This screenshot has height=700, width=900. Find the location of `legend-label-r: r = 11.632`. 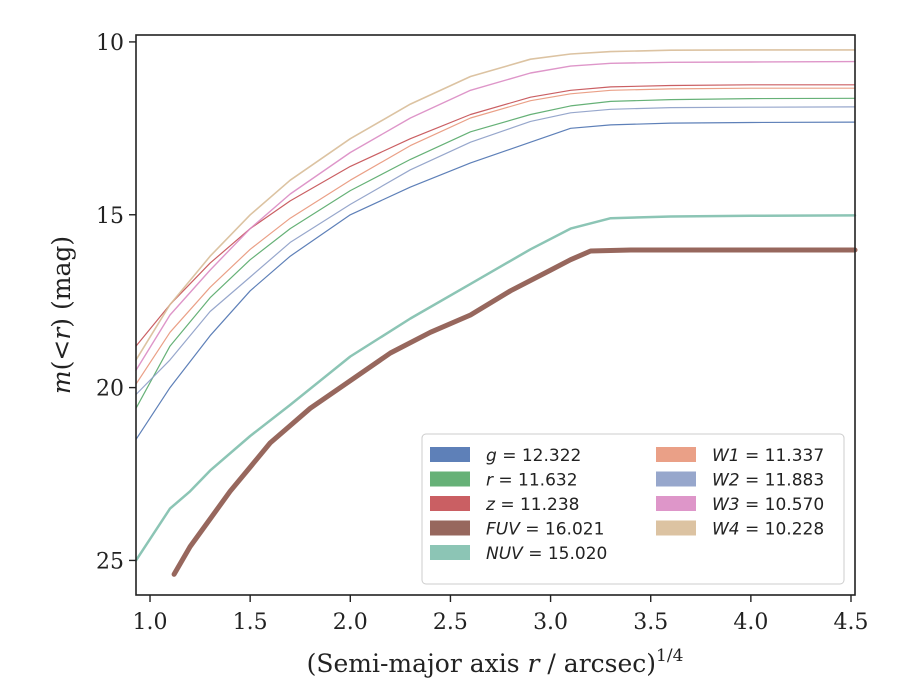

legend-label-r: r = 11.632 is located at coordinates (532, 481).